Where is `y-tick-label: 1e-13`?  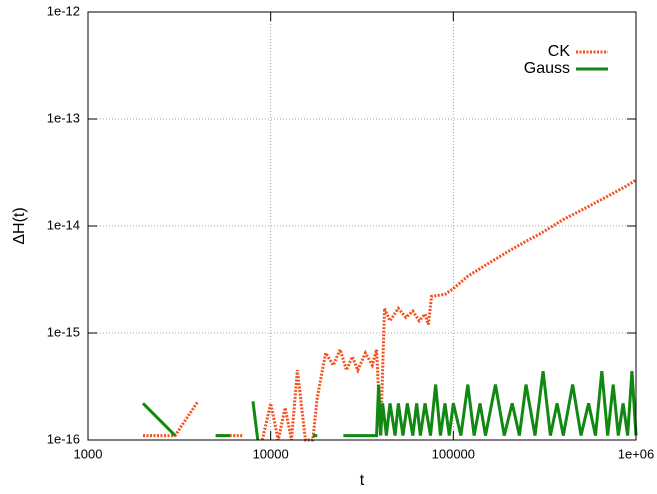 y-tick-label: 1e-13 is located at coordinates (63, 117).